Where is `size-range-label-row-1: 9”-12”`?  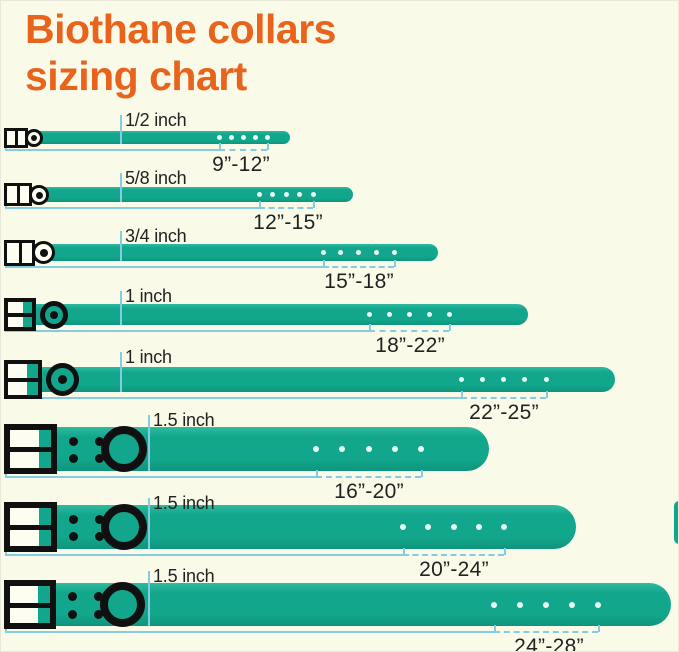
size-range-label-row-1: 9”-12” is located at coordinates (241, 164).